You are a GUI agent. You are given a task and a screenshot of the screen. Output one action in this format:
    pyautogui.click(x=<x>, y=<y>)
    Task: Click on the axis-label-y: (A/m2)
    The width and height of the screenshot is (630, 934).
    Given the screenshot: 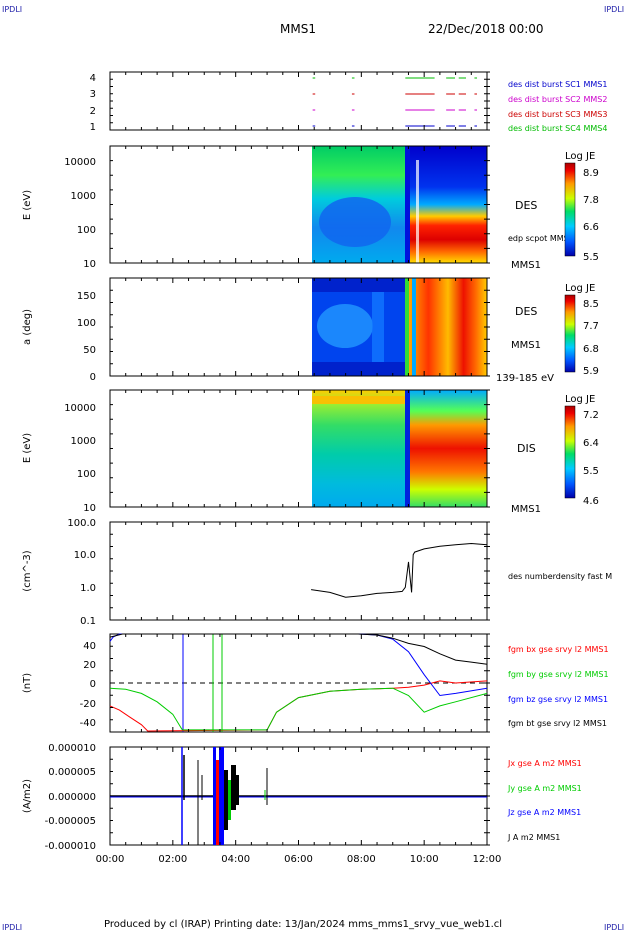 What is the action you would take?
    pyautogui.click(x=27, y=796)
    